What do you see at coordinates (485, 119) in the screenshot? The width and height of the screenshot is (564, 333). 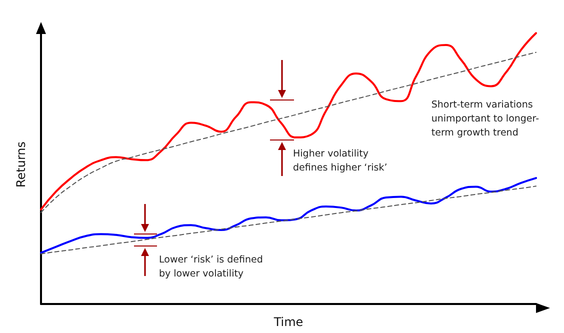 I see `annotation: Short-term variations unimportant to longer- term growth trend` at bounding box center [485, 119].